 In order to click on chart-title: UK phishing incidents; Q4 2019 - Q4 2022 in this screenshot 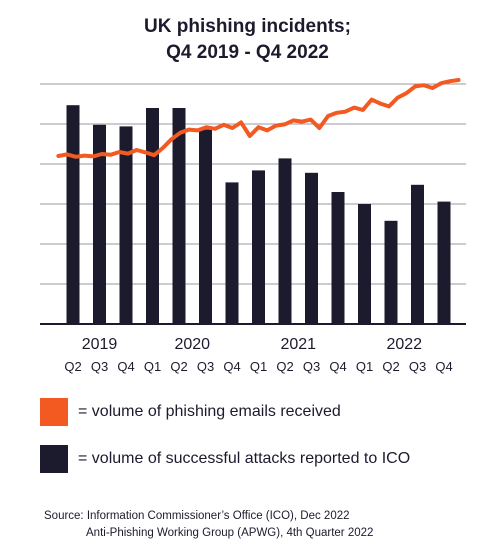, I will do `click(247, 40)`.